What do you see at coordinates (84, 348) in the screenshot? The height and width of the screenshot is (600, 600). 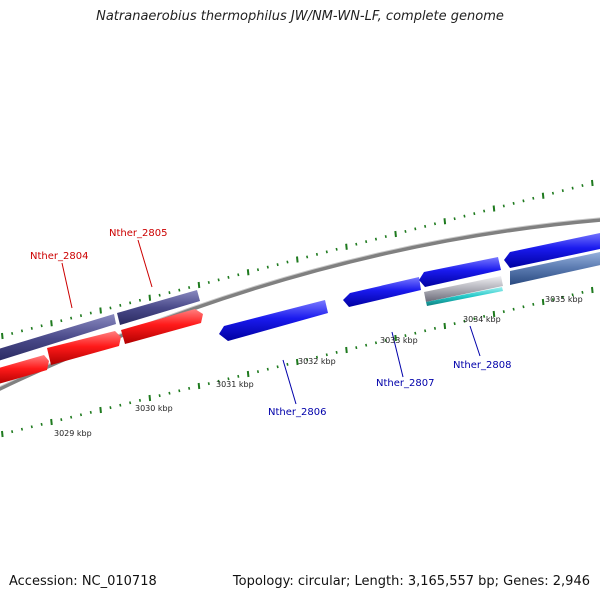 I see `gene-arrow-red` at bounding box center [84, 348].